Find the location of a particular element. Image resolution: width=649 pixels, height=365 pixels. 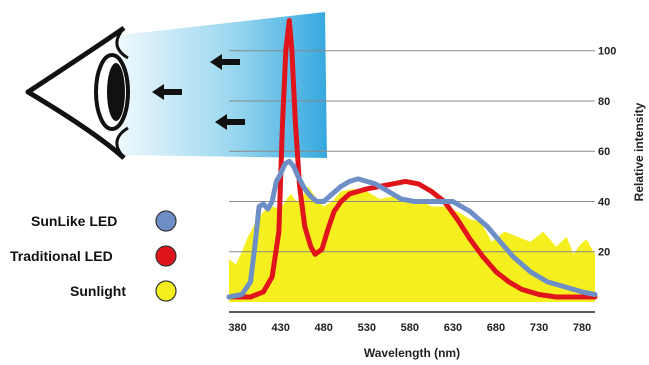

x-tick-label: 680 is located at coordinates (496, 328).